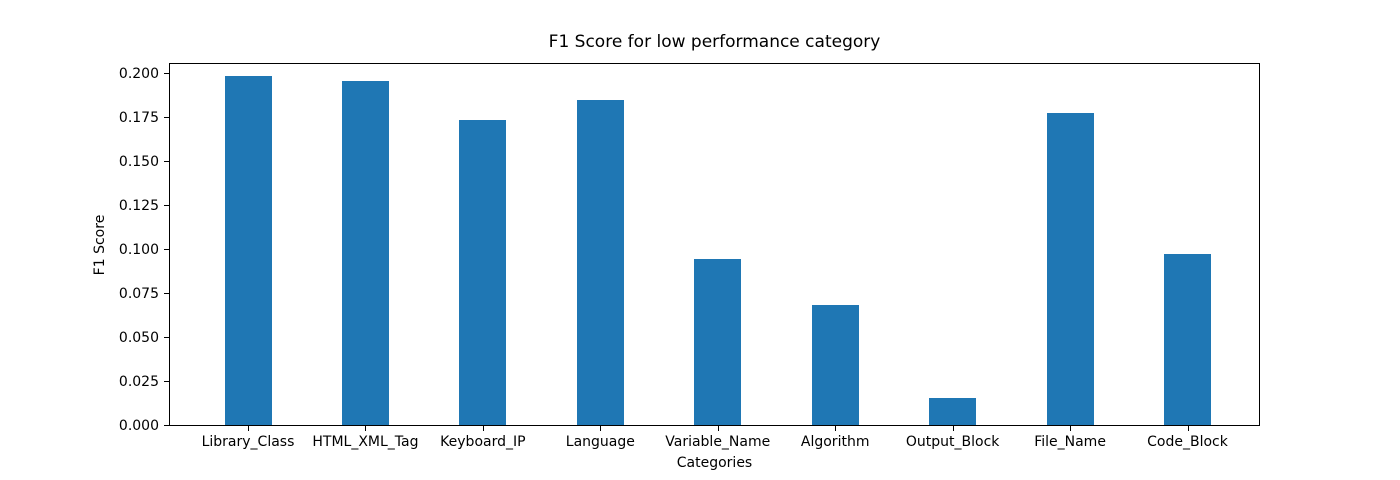  Describe the element at coordinates (718, 342) in the screenshot. I see `bar-variable_name` at that location.